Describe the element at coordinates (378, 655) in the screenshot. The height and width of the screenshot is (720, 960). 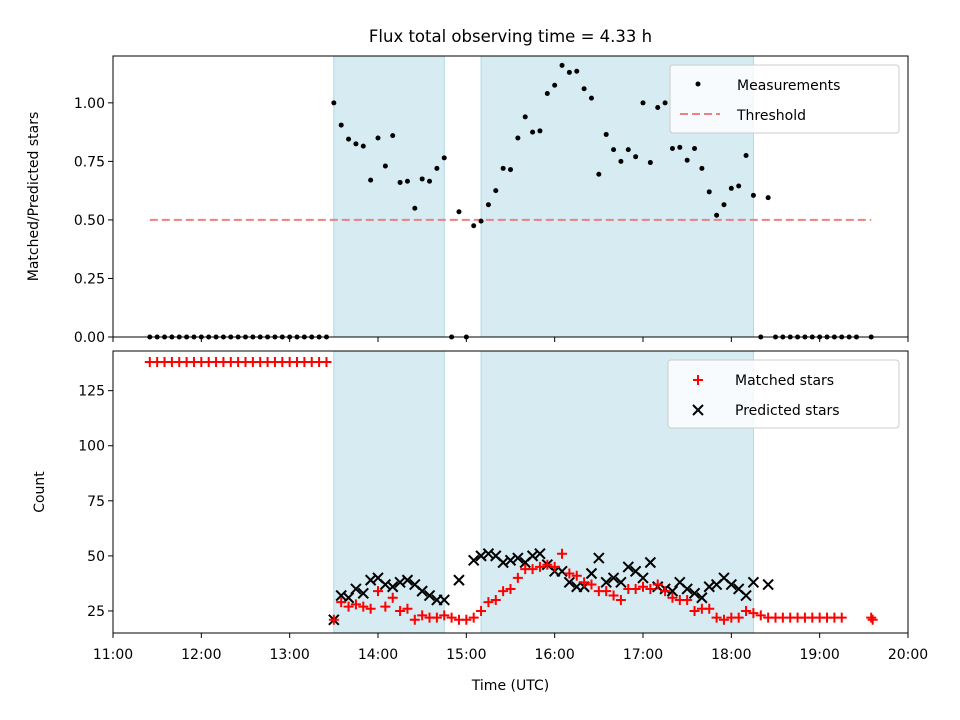
I see `x-tick-label: 14:00` at that location.